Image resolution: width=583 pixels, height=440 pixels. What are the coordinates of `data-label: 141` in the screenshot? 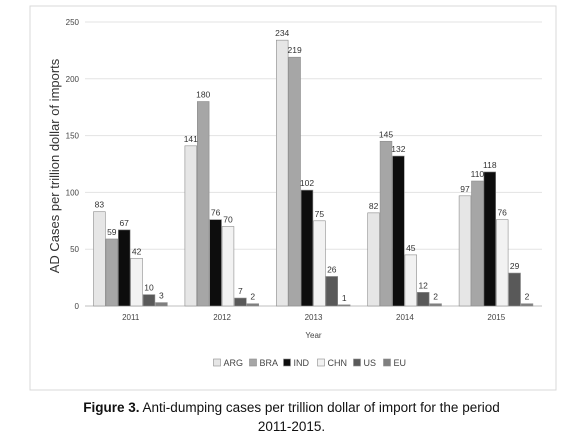 It's located at (191, 139).